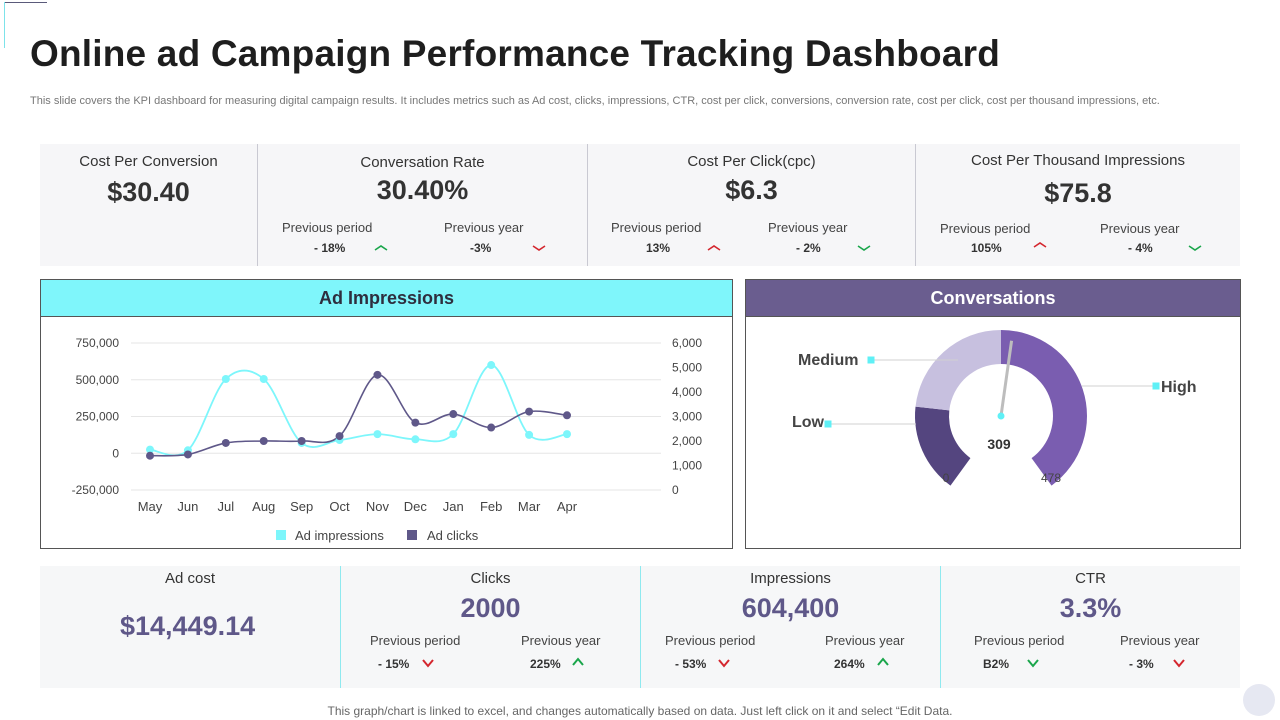 Image resolution: width=1280 pixels, height=720 pixels. I want to click on y2-axis-tick-label: 2,000, so click(687, 441).